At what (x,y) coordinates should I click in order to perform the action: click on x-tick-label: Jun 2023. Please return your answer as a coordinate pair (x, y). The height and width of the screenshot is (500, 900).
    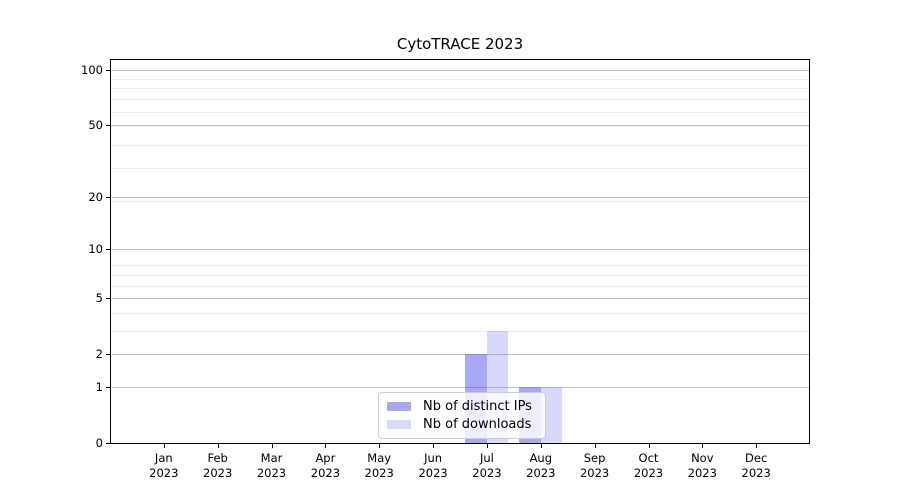
    Looking at the image, I should click on (433, 465).